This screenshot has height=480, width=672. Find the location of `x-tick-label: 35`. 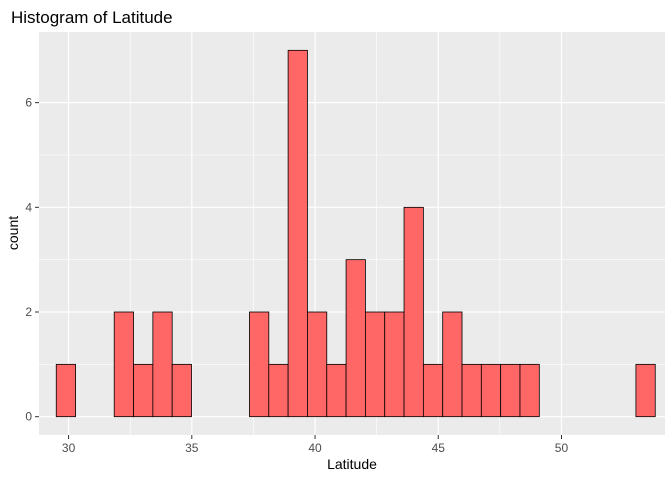

x-tick-label: 35 is located at coordinates (192, 448).